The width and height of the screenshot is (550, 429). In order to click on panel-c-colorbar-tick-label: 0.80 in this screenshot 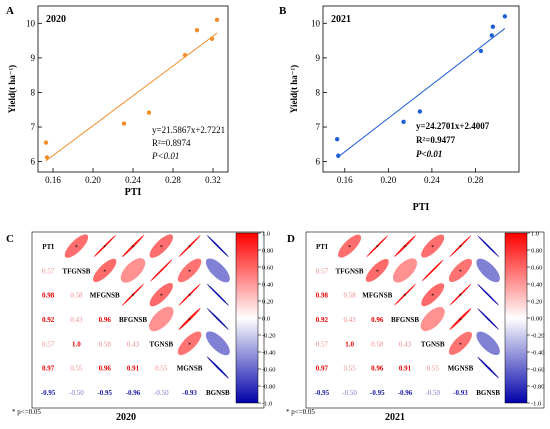, I will do `click(267, 251)`.